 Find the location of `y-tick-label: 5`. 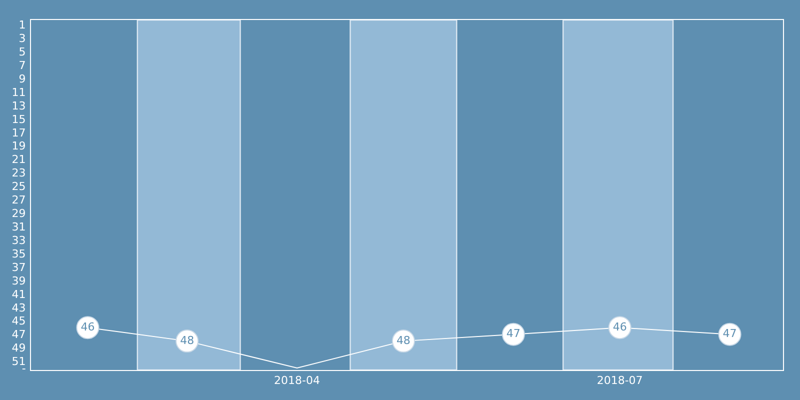

y-tick-label: 5 is located at coordinates (22, 51).